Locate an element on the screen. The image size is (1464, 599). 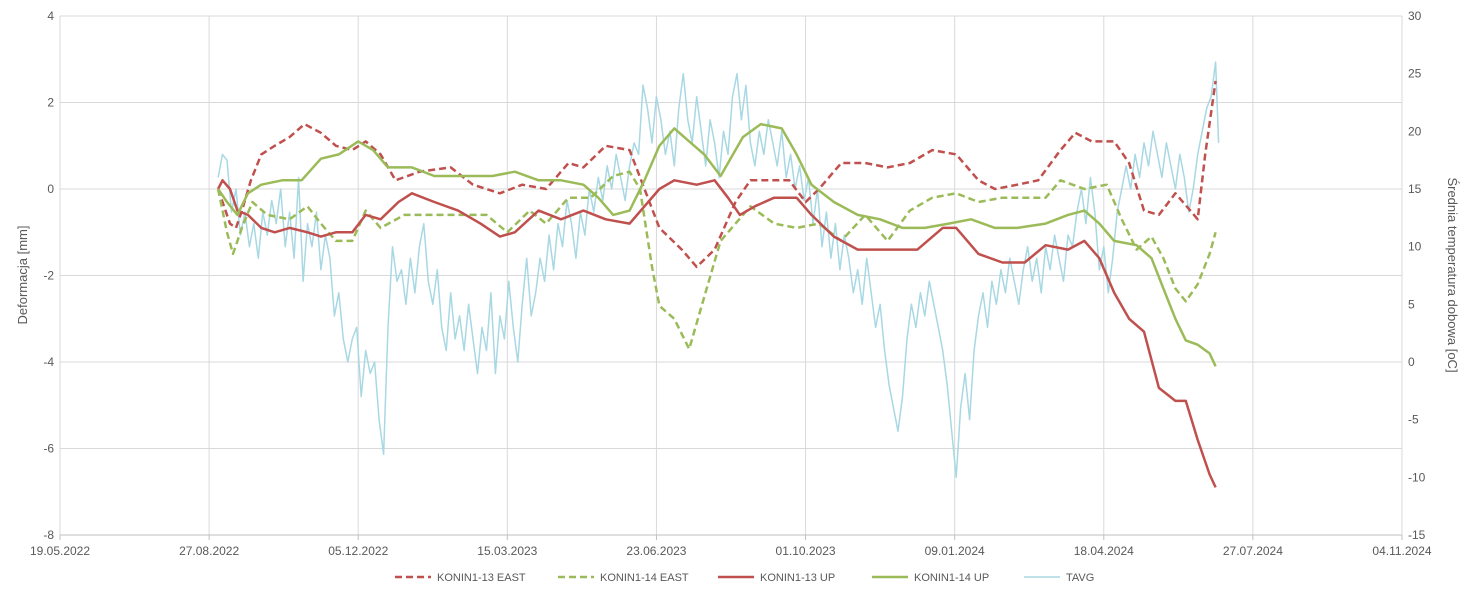
x-tick-label: 27.08.2022 is located at coordinates (209, 551).